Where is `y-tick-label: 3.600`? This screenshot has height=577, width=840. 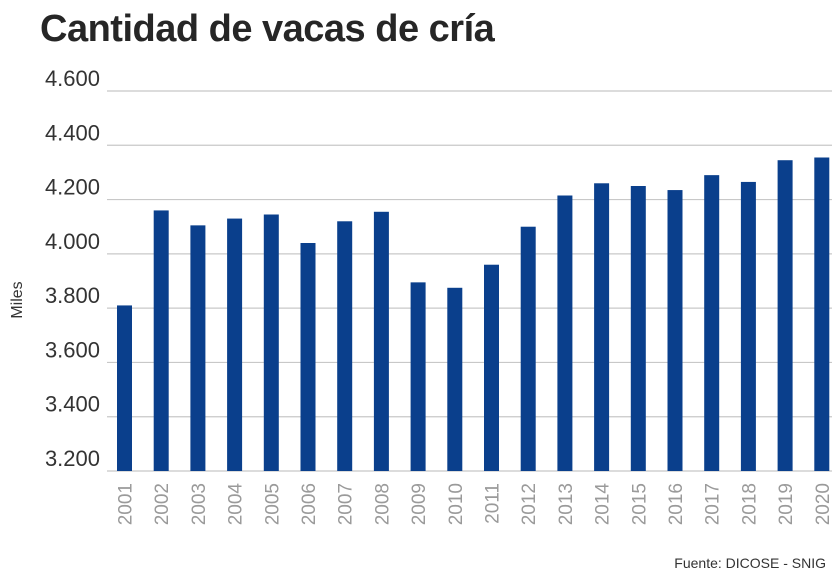 y-tick-label: 3.600 is located at coordinates (72, 349).